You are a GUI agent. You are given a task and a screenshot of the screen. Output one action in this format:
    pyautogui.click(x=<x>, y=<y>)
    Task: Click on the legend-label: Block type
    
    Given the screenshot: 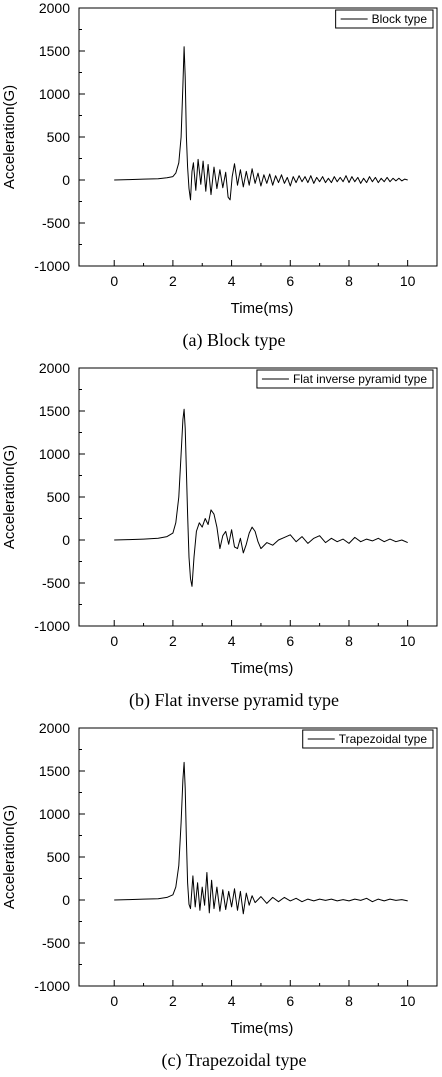 What is the action you would take?
    pyautogui.click(x=400, y=19)
    